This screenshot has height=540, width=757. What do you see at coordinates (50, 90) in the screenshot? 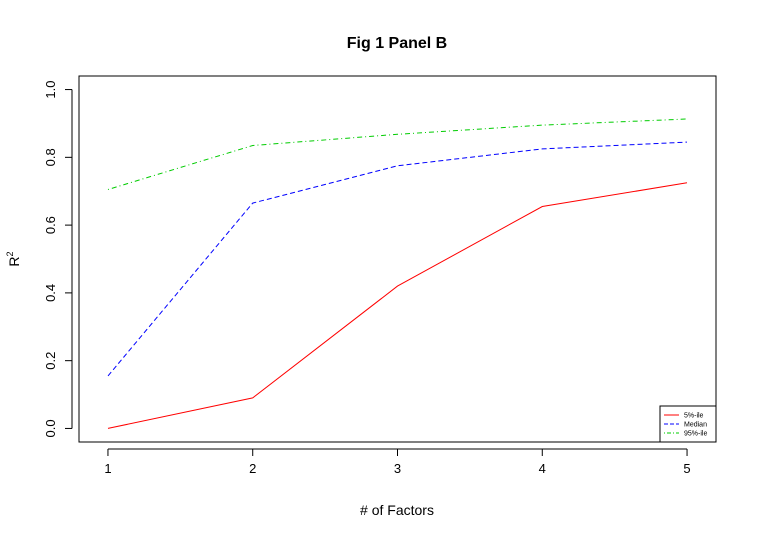
I see `y-tick-label: 1.0` at bounding box center [50, 90].